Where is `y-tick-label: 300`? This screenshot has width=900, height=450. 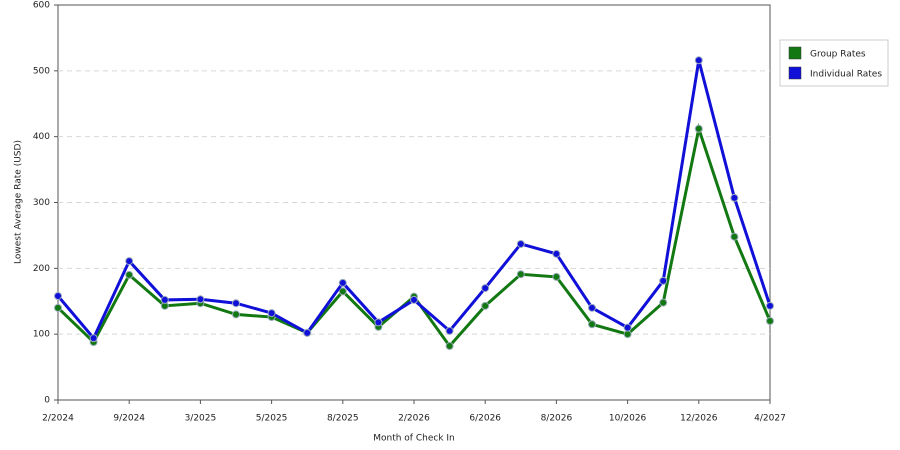 y-tick-label: 300 is located at coordinates (41, 203).